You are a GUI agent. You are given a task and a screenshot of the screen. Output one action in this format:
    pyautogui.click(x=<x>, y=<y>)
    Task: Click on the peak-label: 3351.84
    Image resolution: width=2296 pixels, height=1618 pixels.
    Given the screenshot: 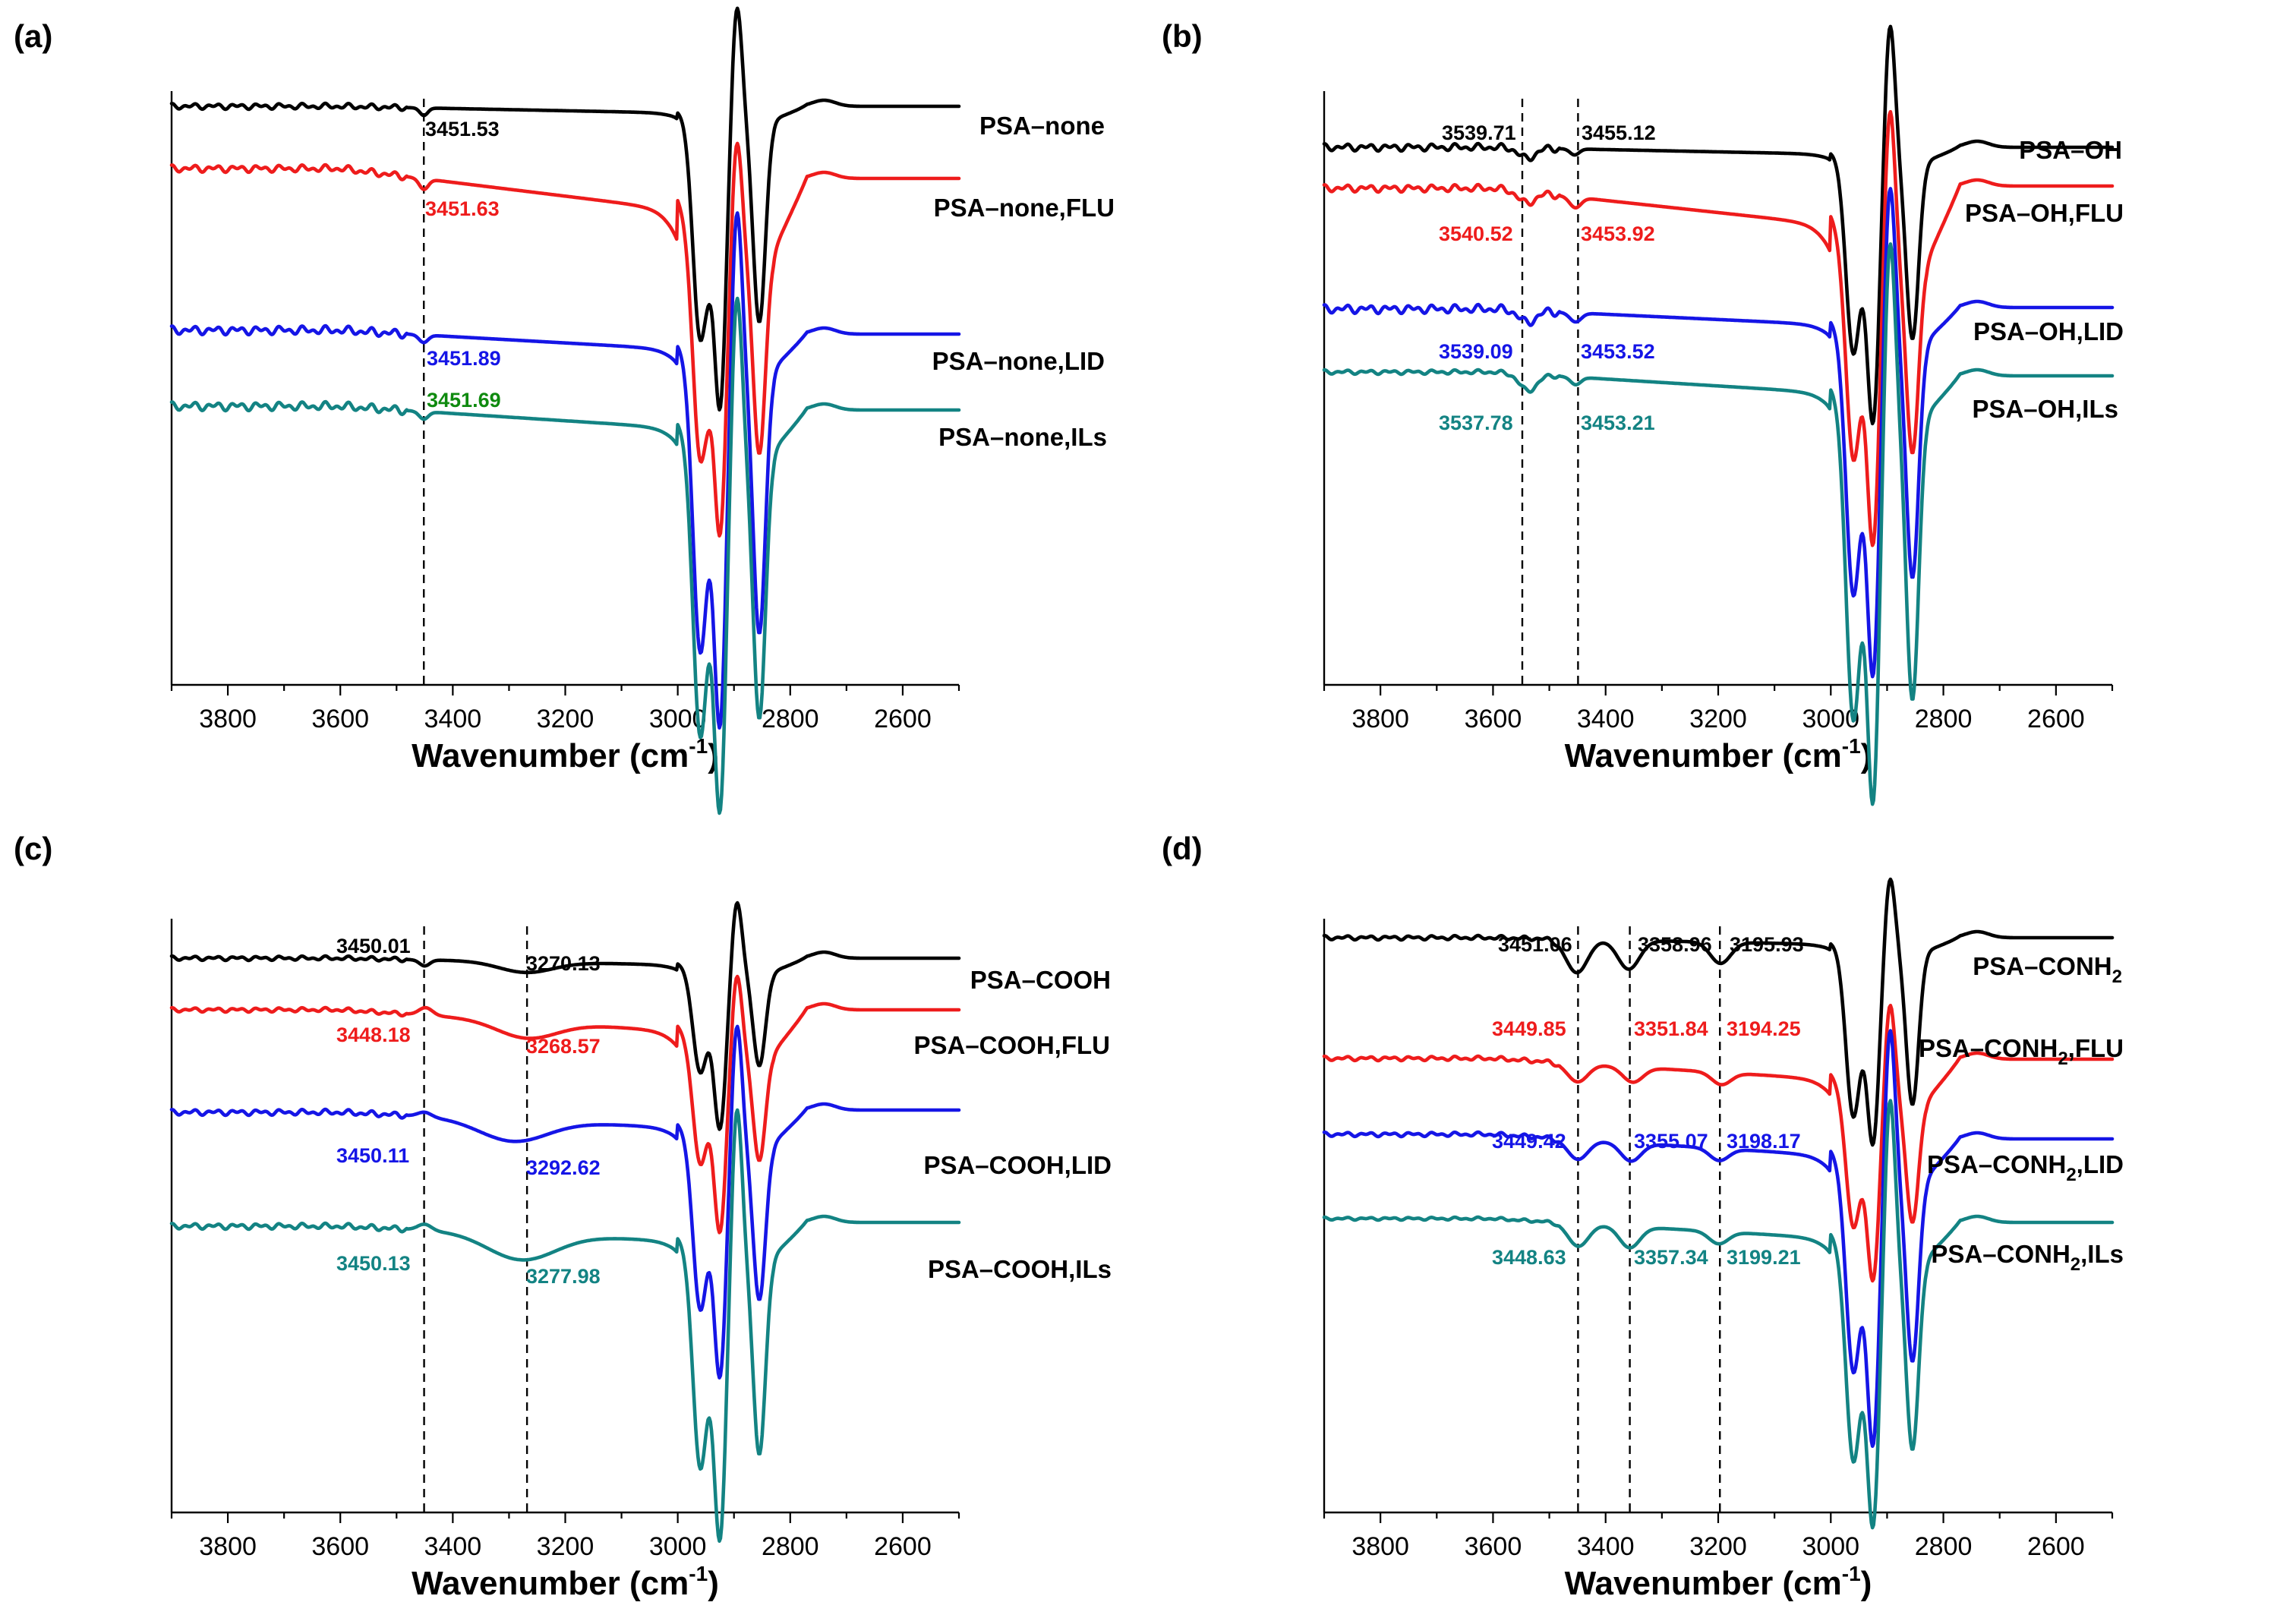 What is the action you would take?
    pyautogui.click(x=1671, y=1028)
    